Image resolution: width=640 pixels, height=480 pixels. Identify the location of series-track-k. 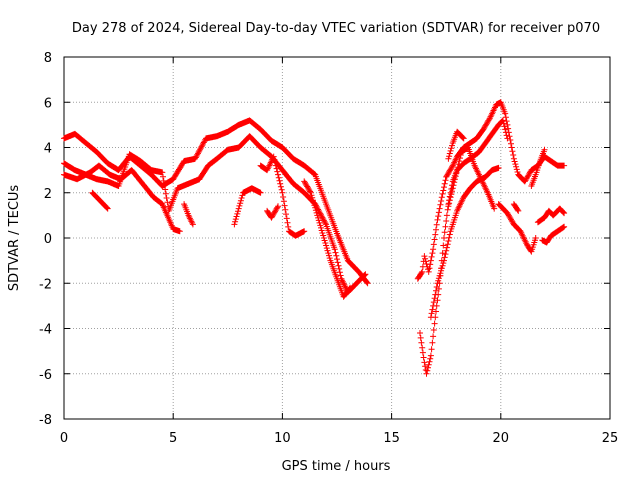
(464, 247).